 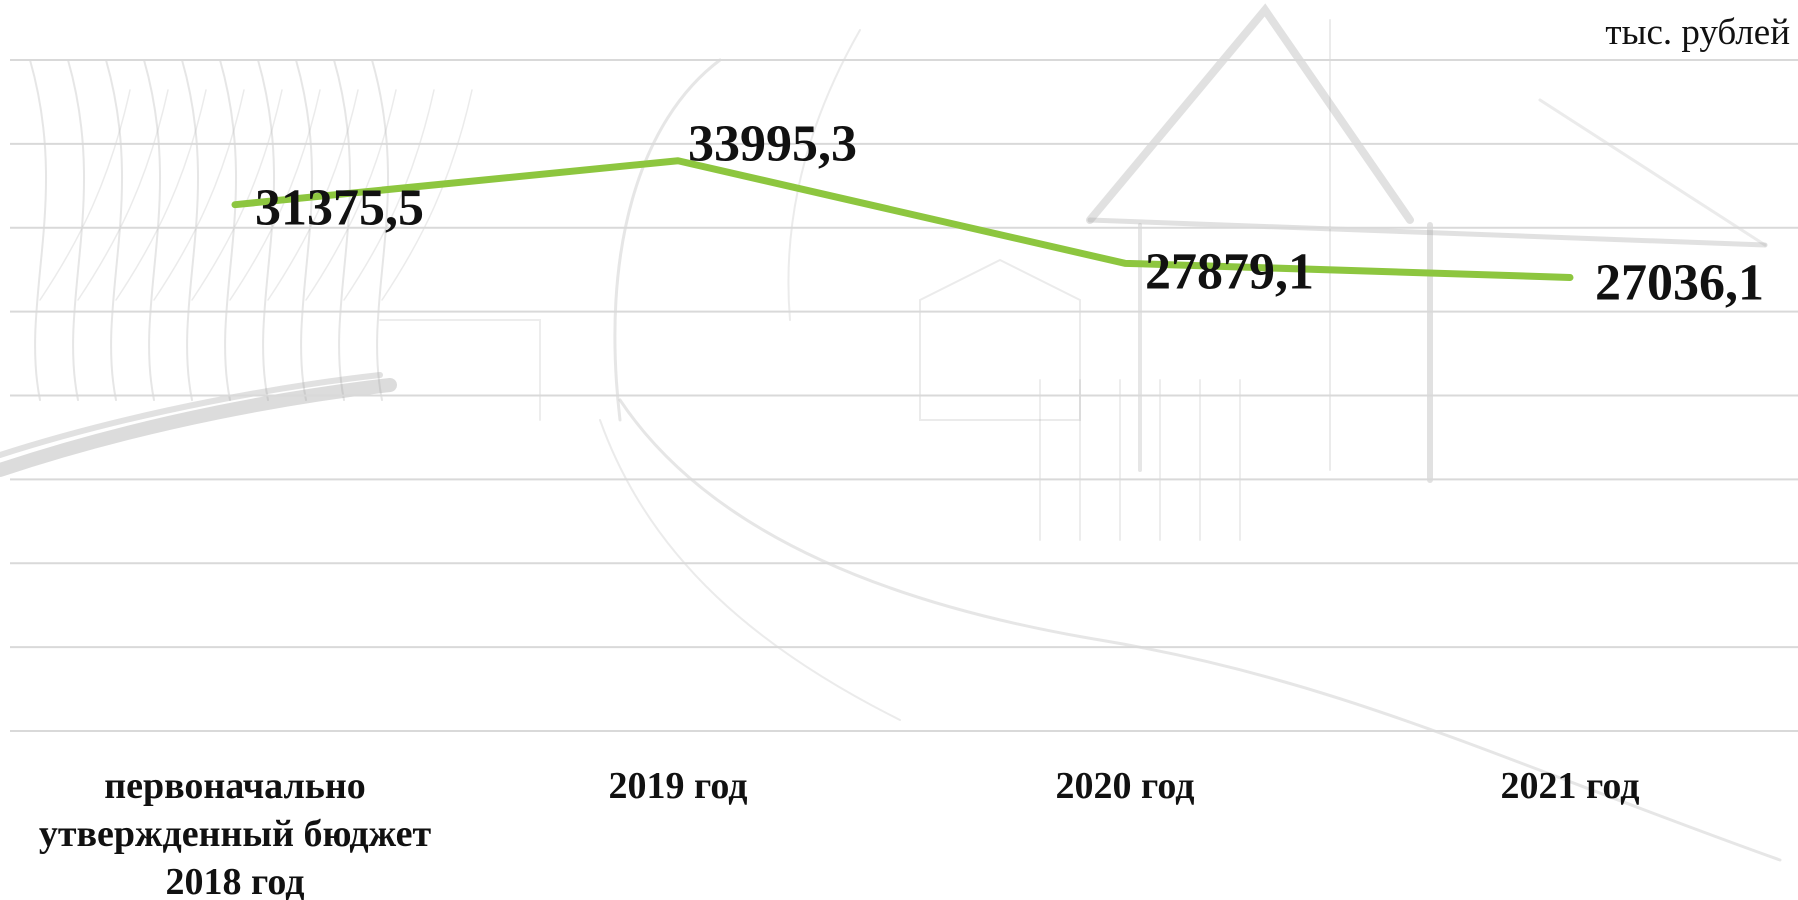 What do you see at coordinates (1125, 786) in the screenshot?
I see `category-label: 2020 год` at bounding box center [1125, 786].